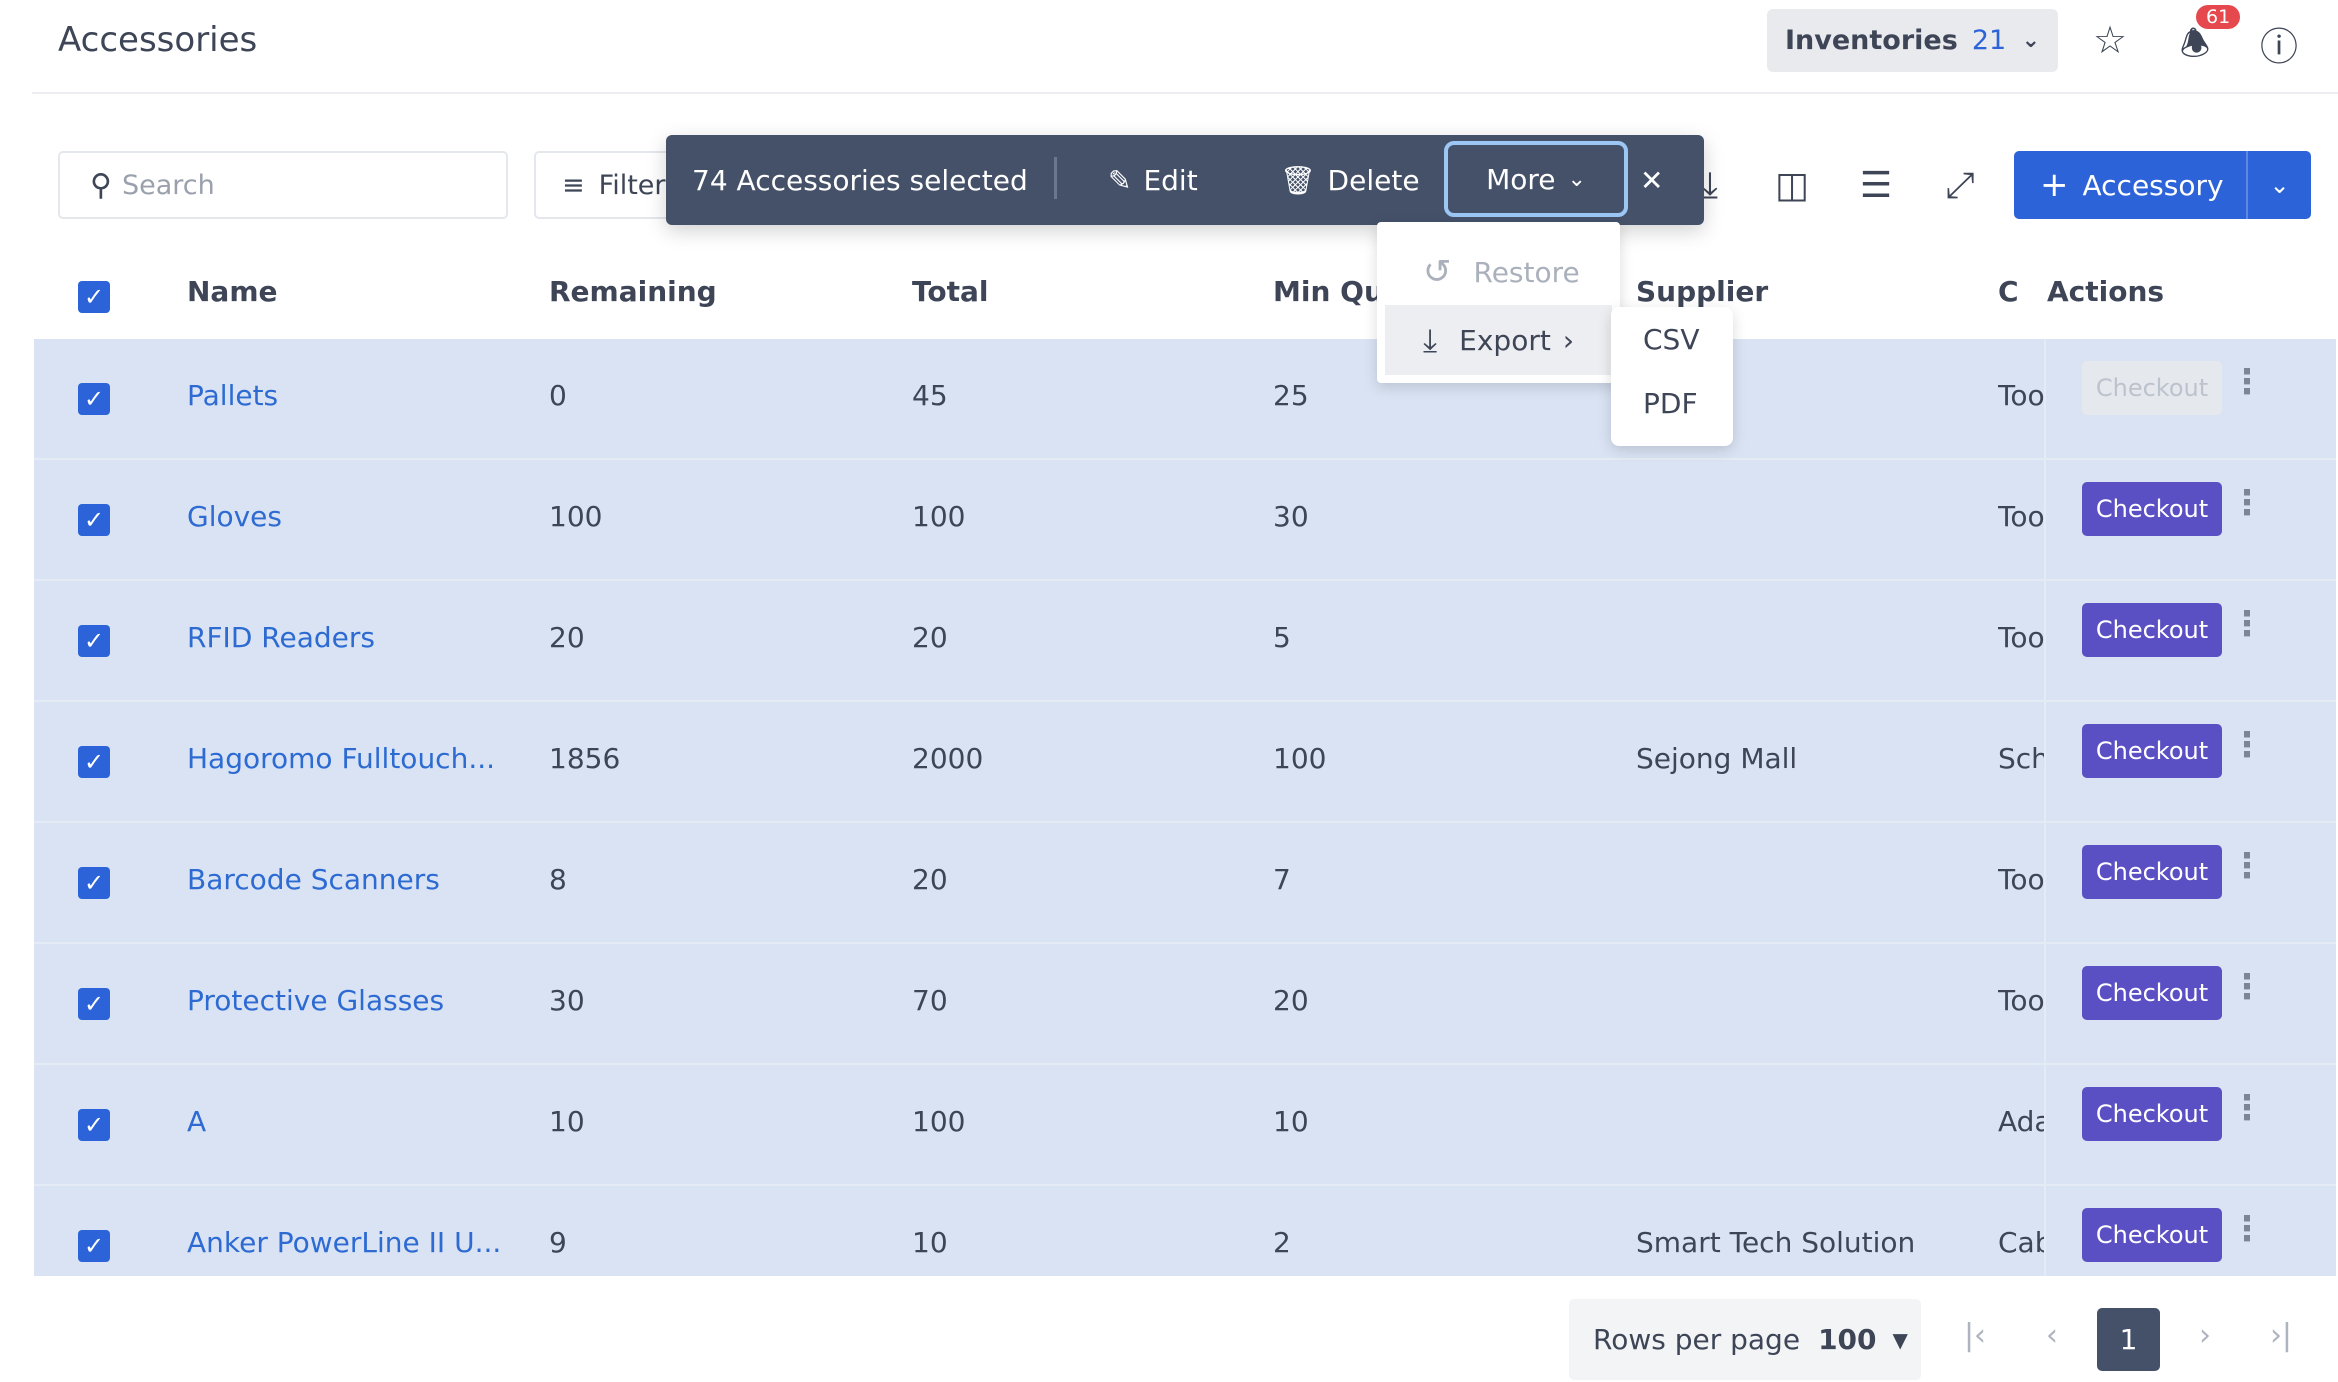 The image size is (2338, 1382). What do you see at coordinates (1185, 1125) in the screenshot?
I see `table-row: ✓A1010010AdaptersCheckout⋮` at bounding box center [1185, 1125].